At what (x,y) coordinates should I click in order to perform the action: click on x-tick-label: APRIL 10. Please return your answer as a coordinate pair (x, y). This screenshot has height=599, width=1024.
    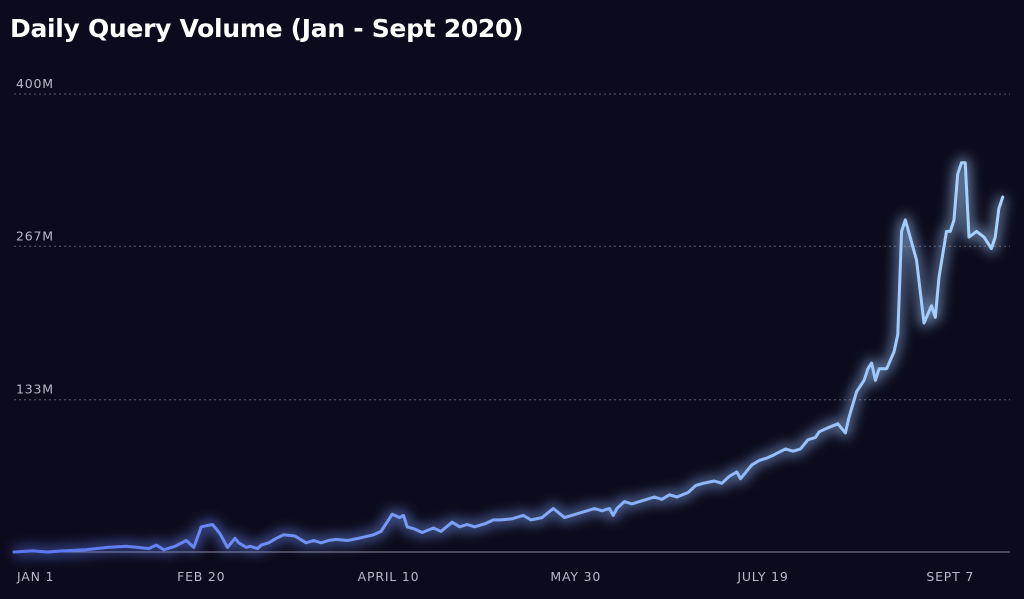
    Looking at the image, I should click on (389, 576).